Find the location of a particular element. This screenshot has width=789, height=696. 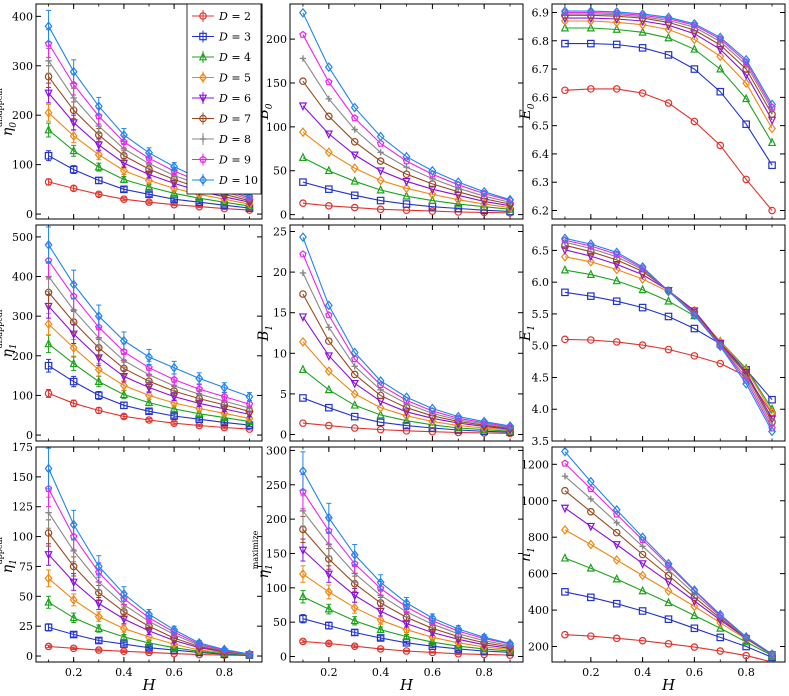

legend-label: D = 2 is located at coordinates (234, 16).